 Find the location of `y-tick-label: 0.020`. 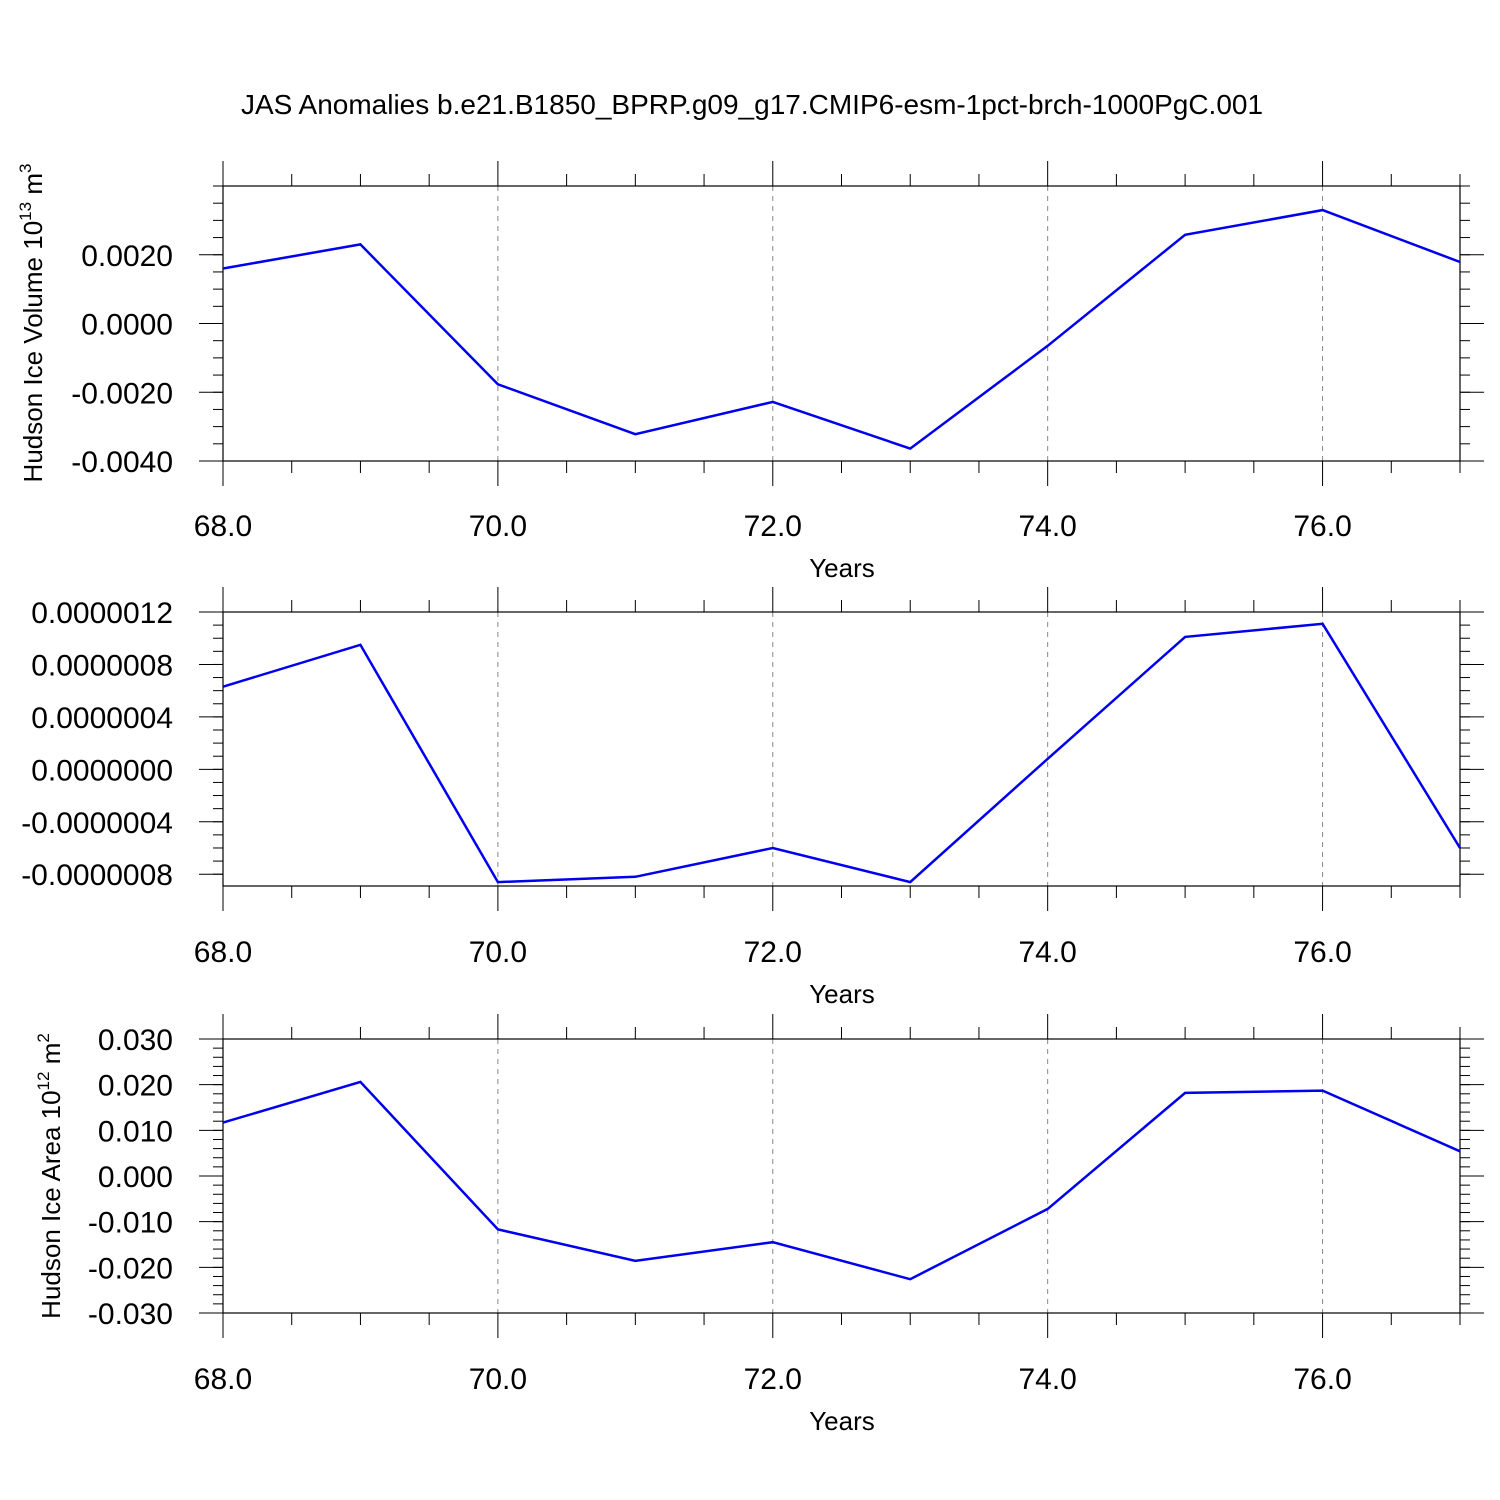

y-tick-label: 0.020 is located at coordinates (135, 1086).